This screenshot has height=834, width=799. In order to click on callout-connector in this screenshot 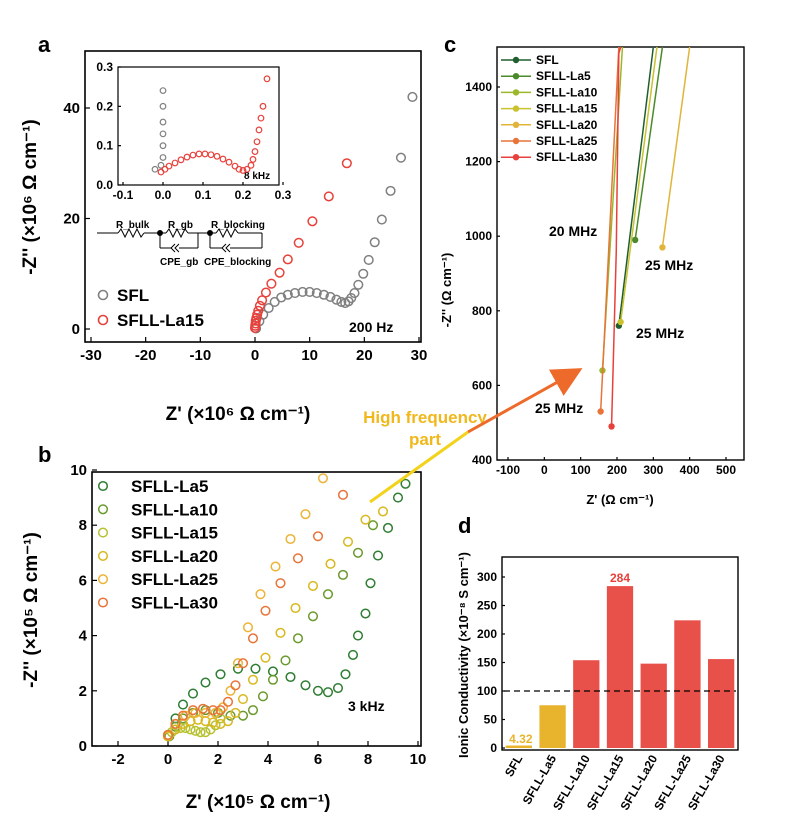, I will do `click(419, 467)`.